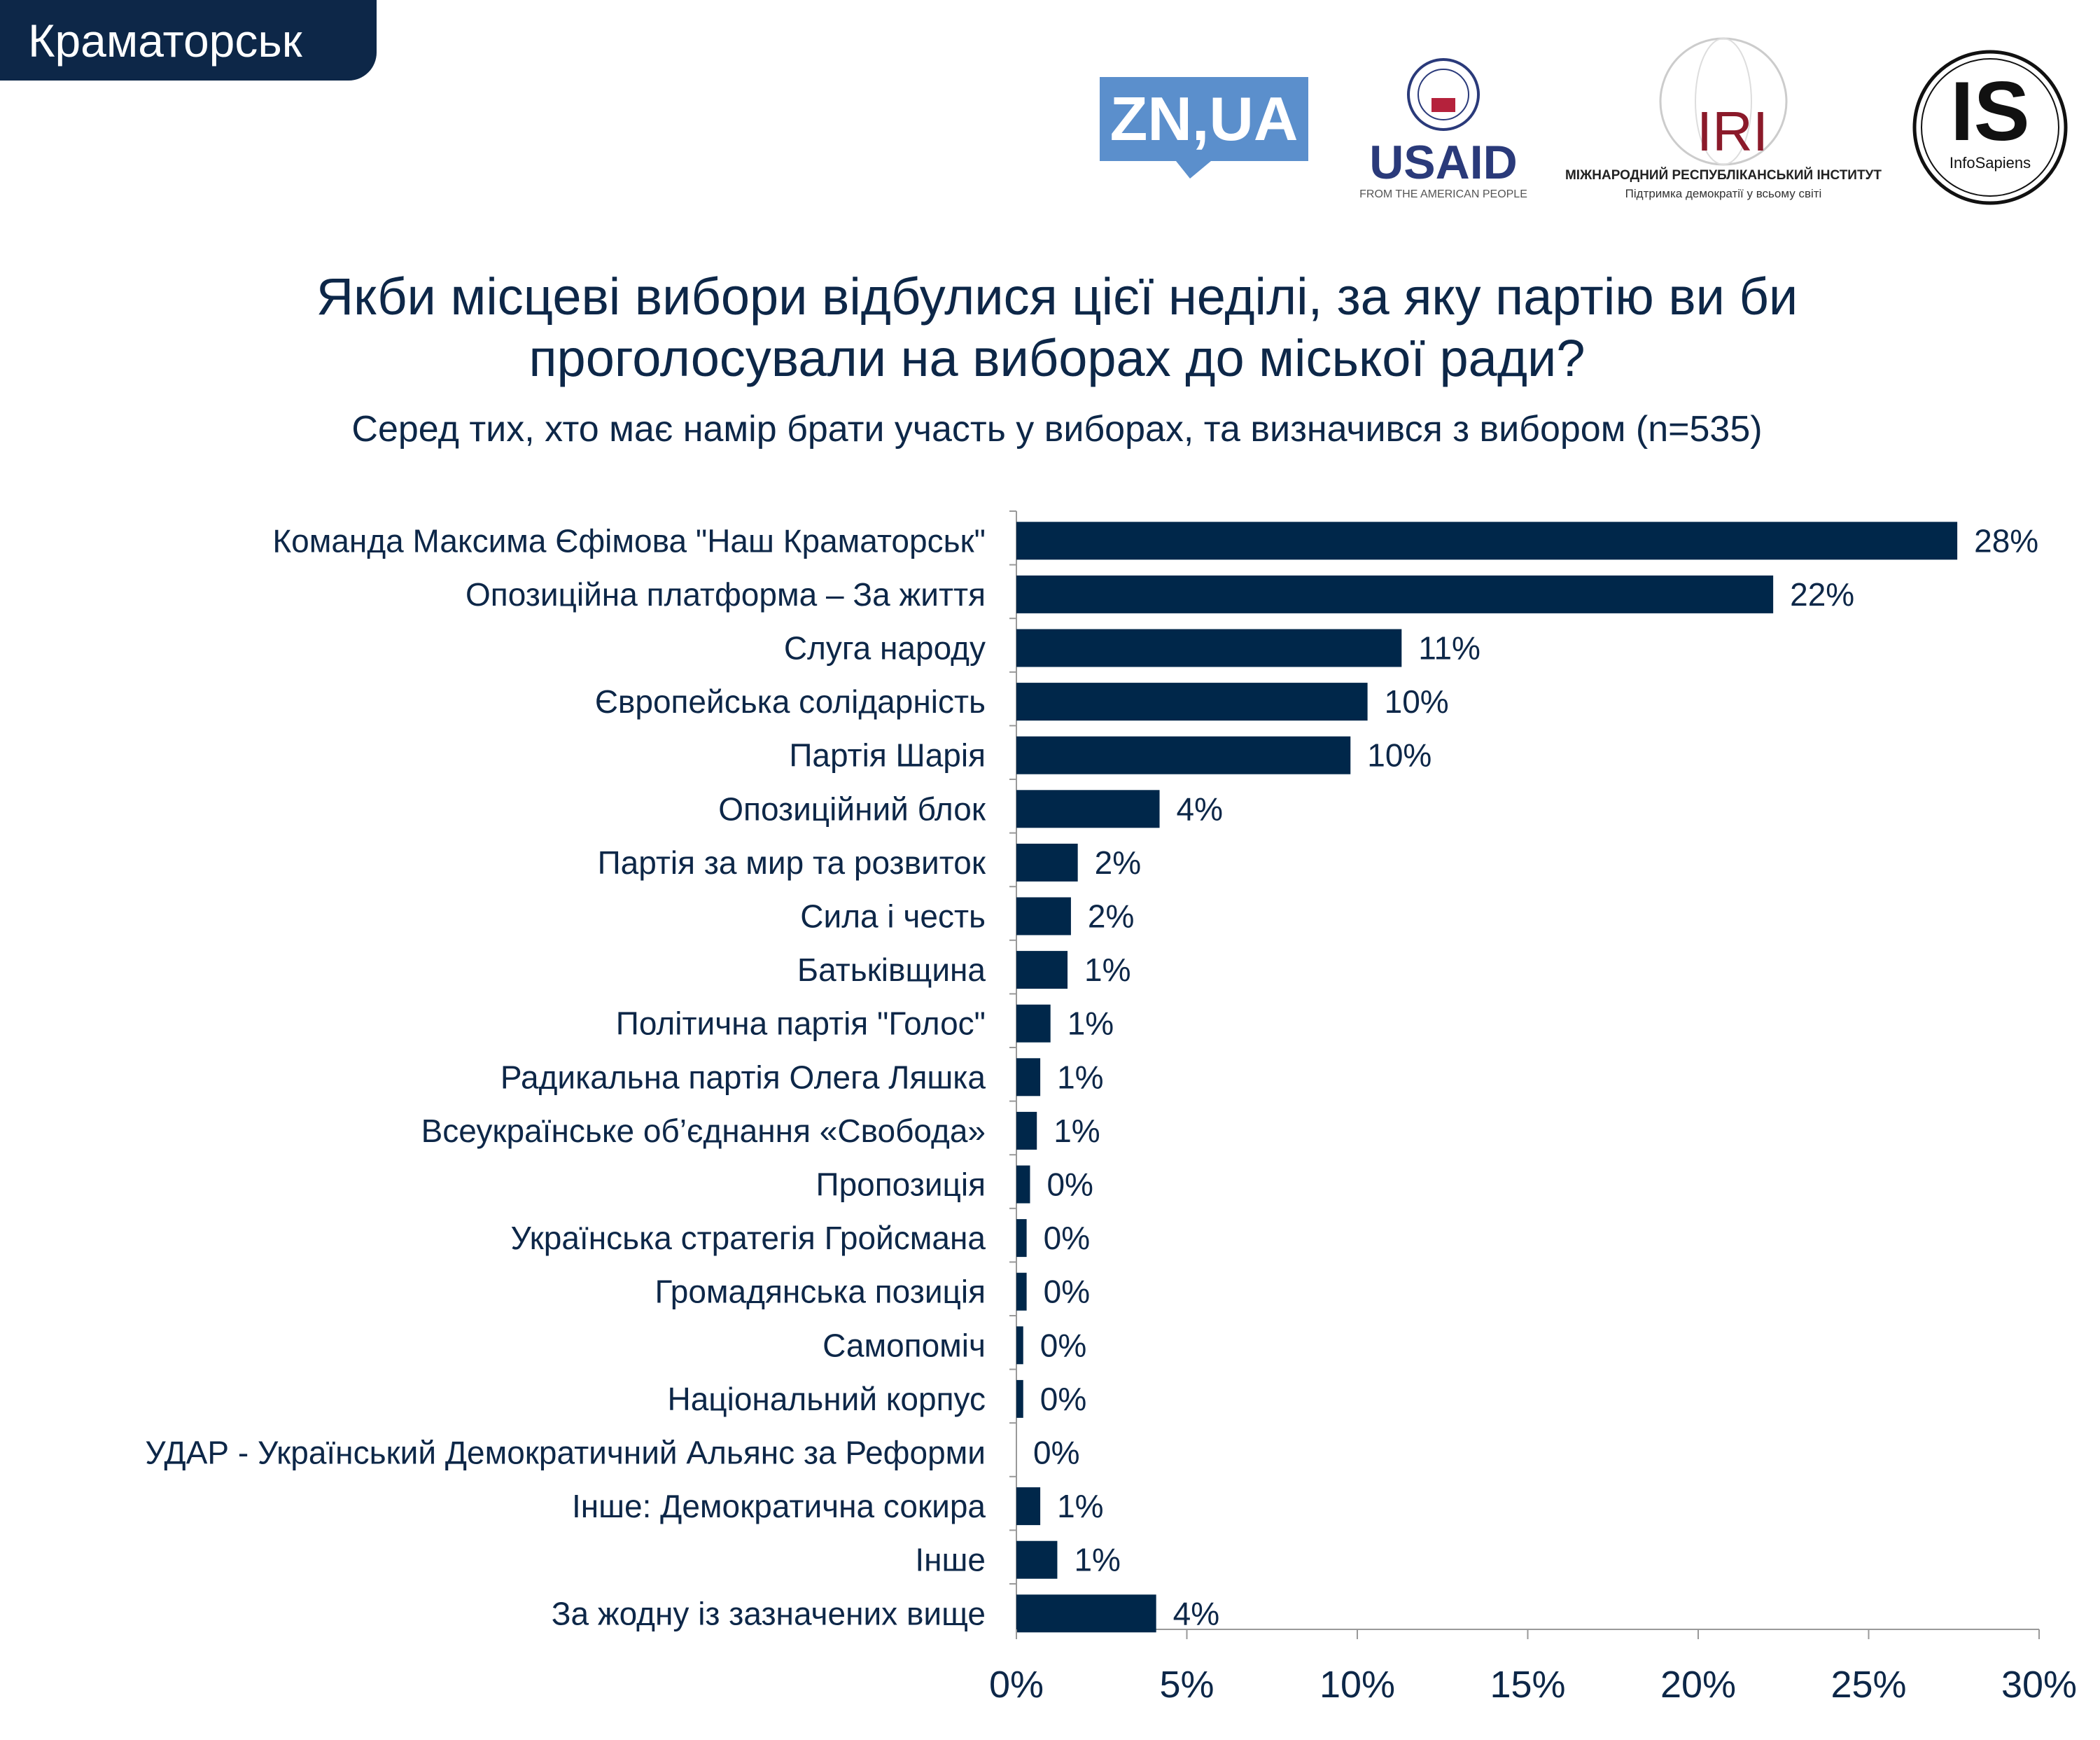  I want to click on category-label: Сила і честь, so click(893, 916).